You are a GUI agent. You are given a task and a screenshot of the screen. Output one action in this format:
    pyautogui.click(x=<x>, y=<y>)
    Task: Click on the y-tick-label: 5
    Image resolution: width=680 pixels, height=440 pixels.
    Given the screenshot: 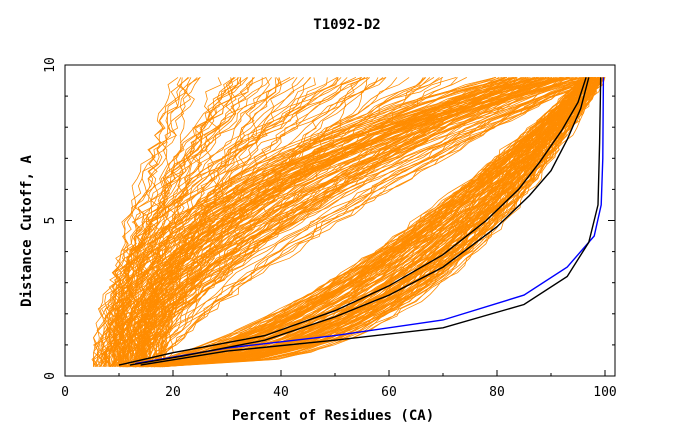 What is the action you would take?
    pyautogui.click(x=50, y=221)
    